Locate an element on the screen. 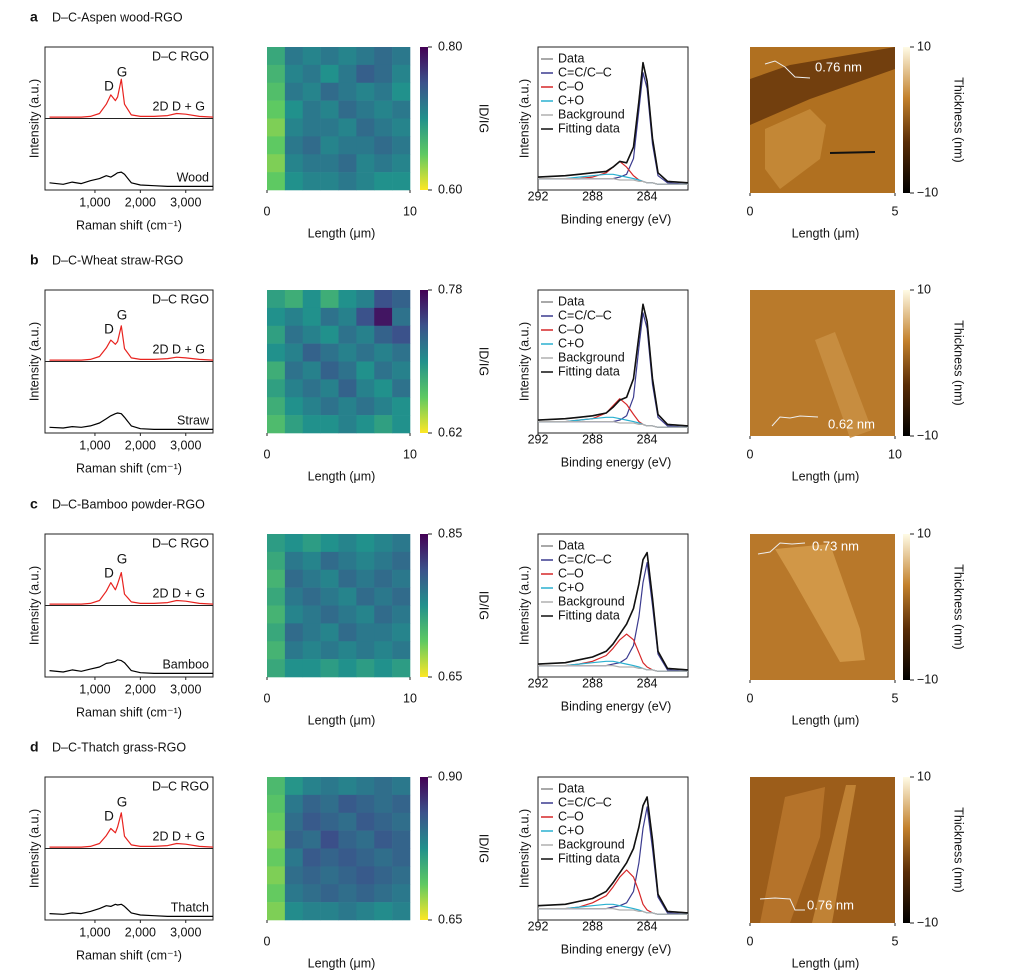  colorbar-tick-label: 0.65 is located at coordinates (450, 919).